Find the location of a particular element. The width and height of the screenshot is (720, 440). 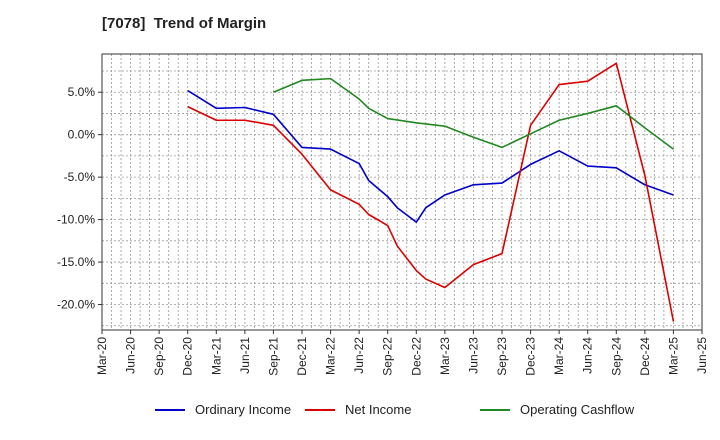

x-tick-label: Jun-21 is located at coordinates (245, 355).